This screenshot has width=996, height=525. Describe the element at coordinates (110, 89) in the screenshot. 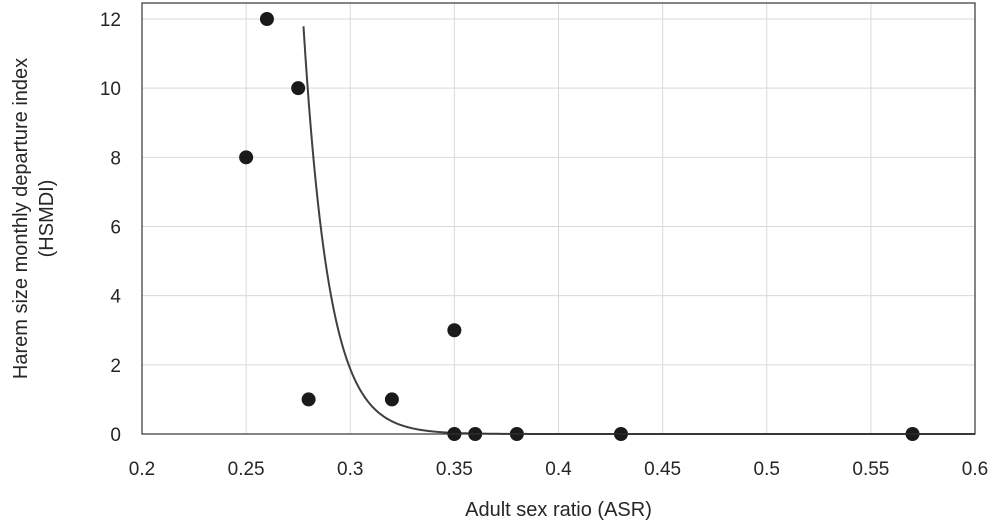

I see `y-tick-label: 10` at that location.